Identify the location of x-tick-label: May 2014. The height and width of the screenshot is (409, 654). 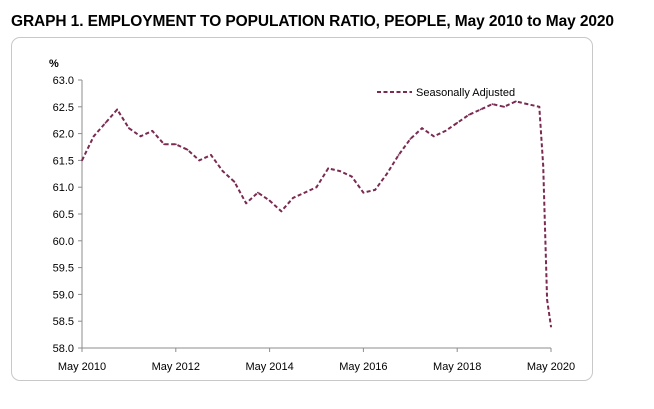
(269, 367).